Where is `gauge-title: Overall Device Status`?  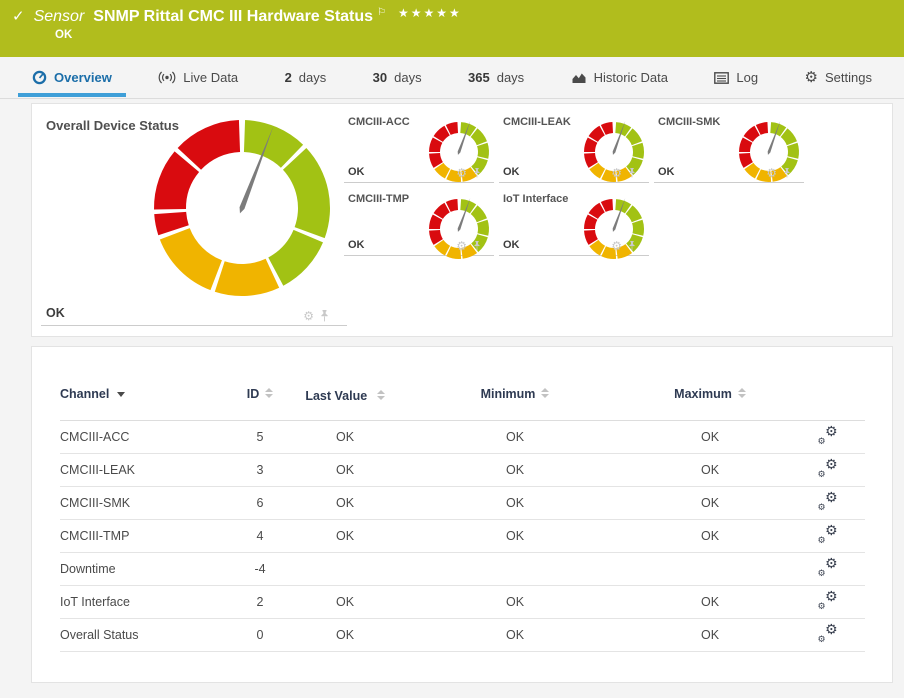
gauge-title: Overall Device Status is located at coordinates (112, 125).